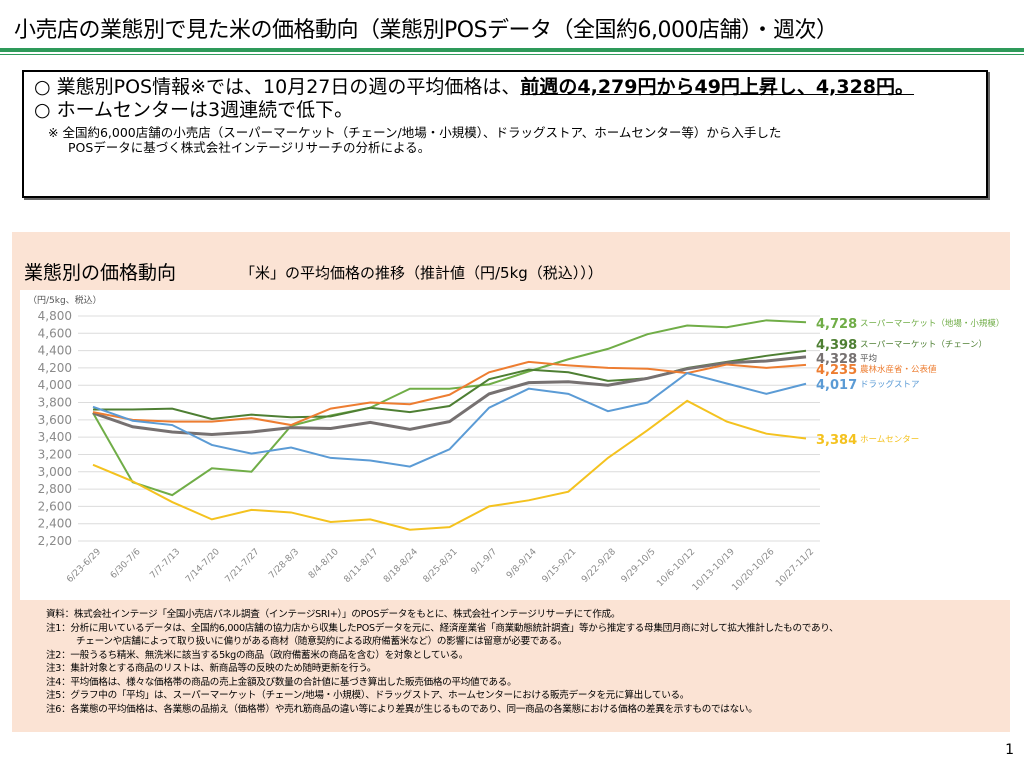  What do you see at coordinates (484, 562) in the screenshot?
I see `x-tick-label: 9/1-9/7` at bounding box center [484, 562].